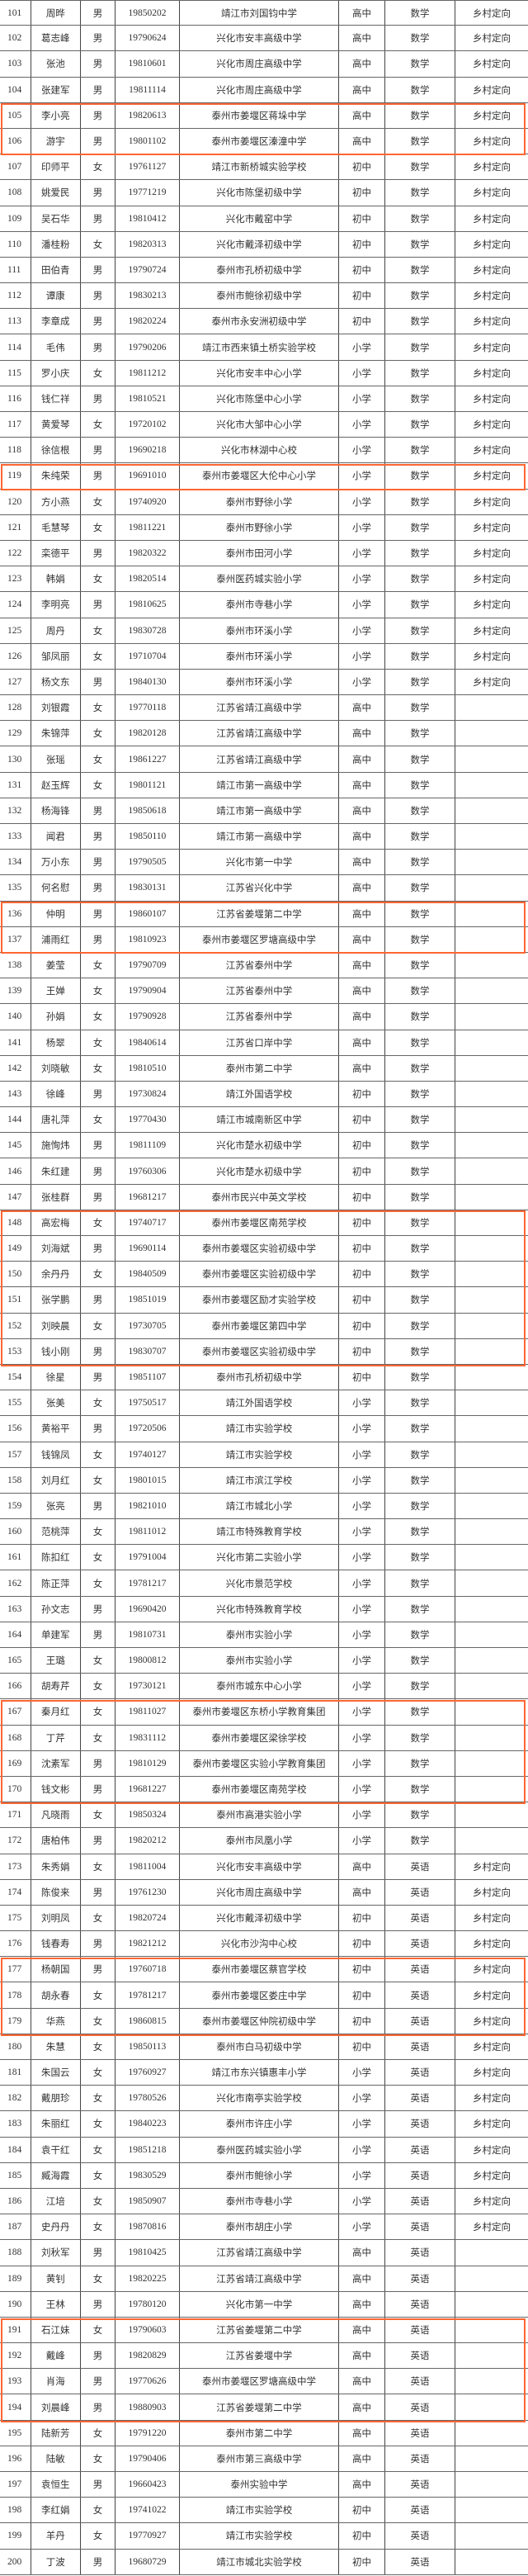 This screenshot has height=2576, width=528. I want to click on school-cell: 泰州市环溪小学, so click(259, 656).